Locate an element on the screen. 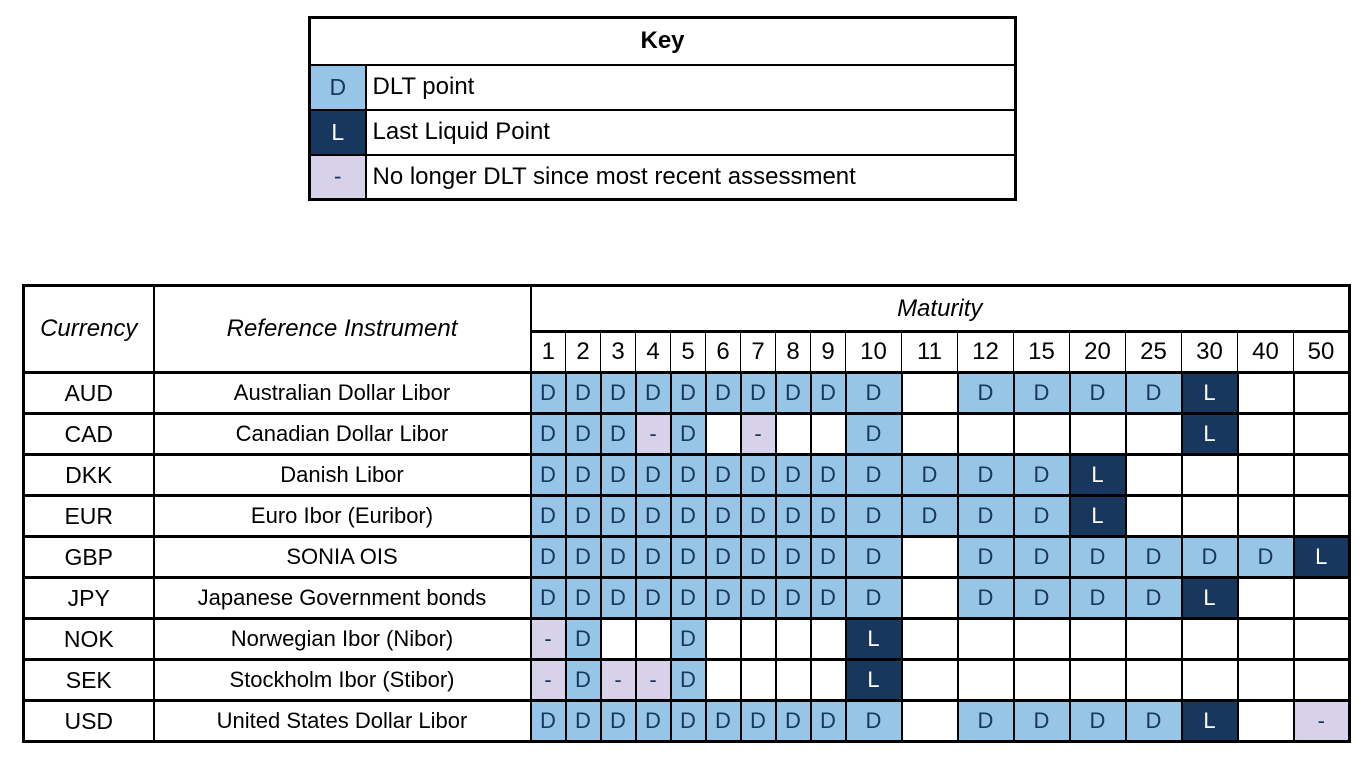 Image resolution: width=1367 pixels, height=784 pixels. cell-jpy-15: D is located at coordinates (1041, 598).